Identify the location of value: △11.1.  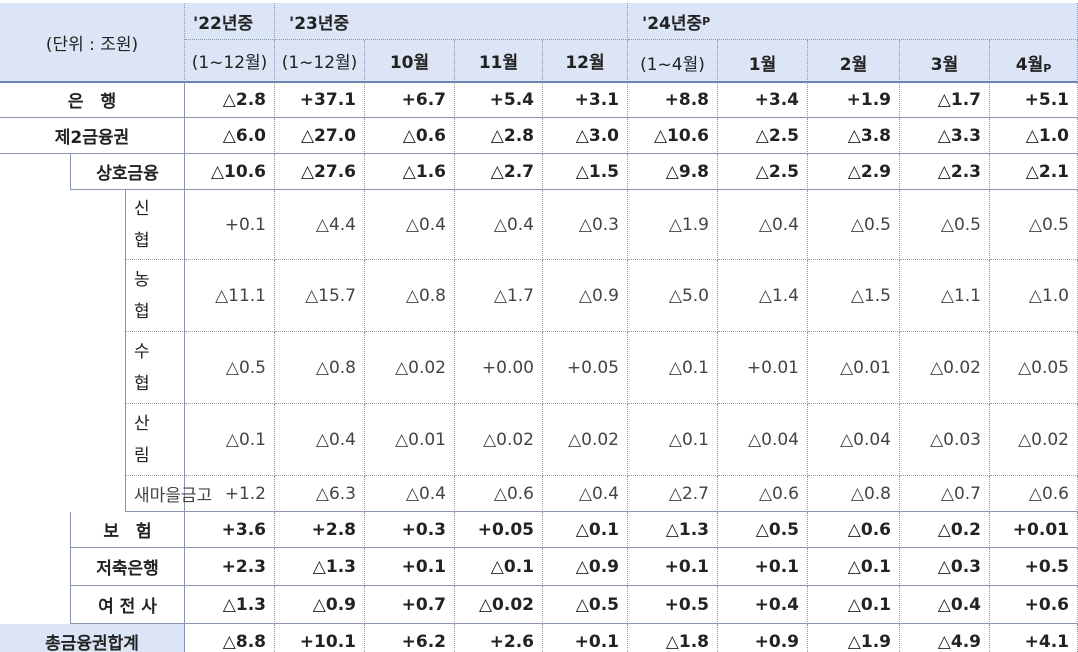
(230, 296).